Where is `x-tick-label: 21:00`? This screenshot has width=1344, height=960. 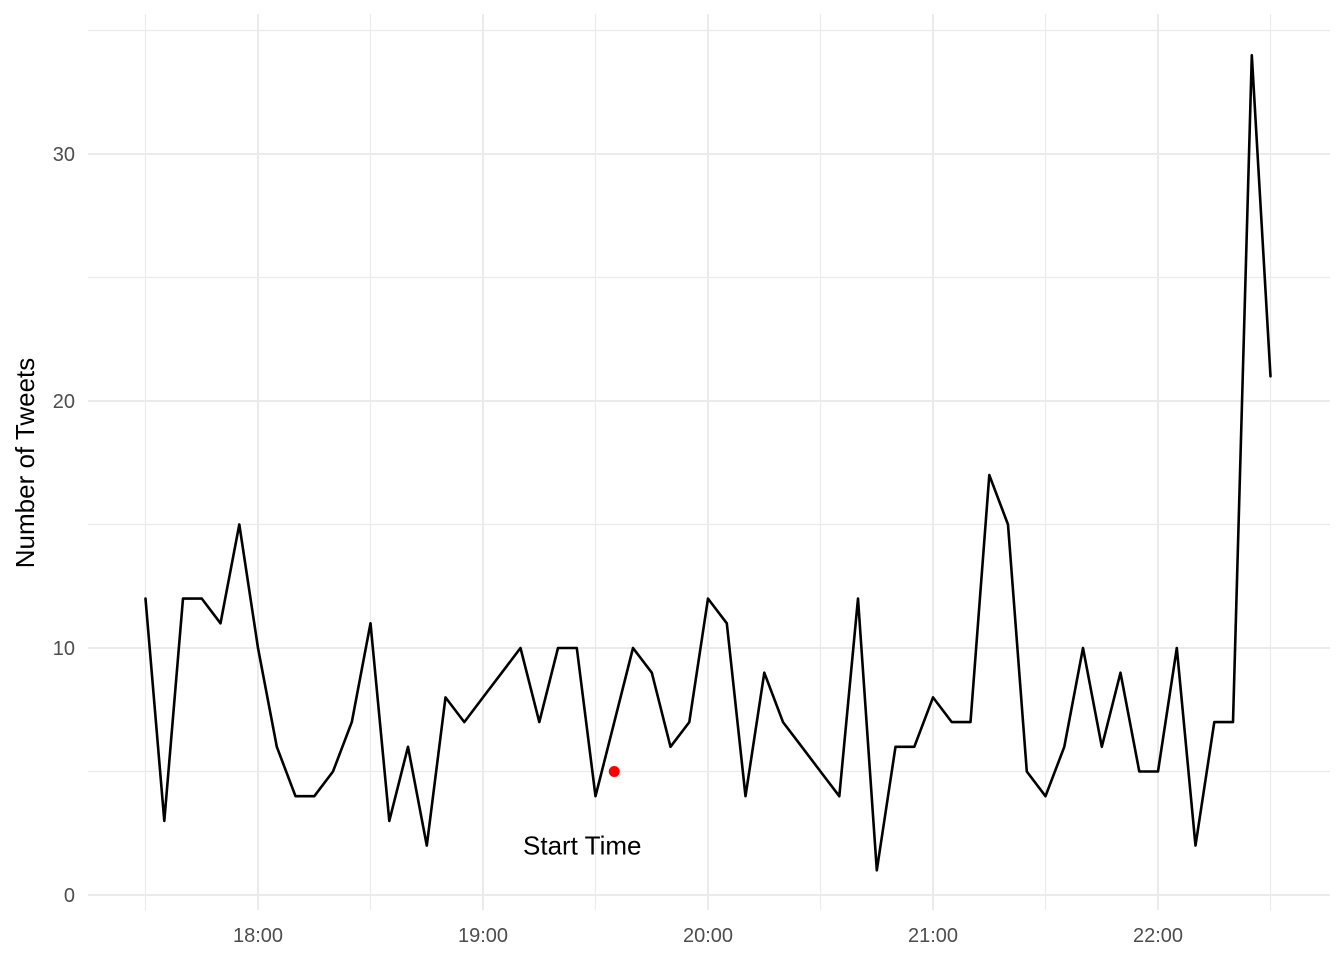 x-tick-label: 21:00 is located at coordinates (933, 936).